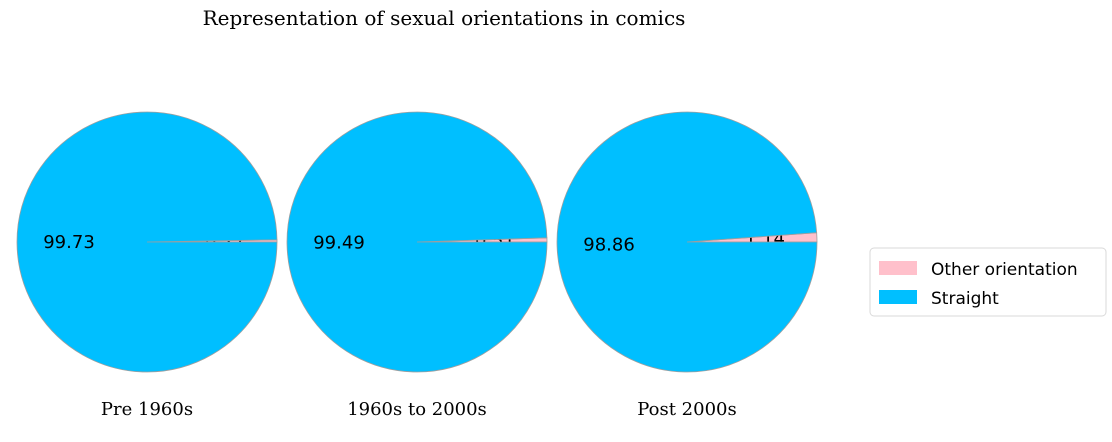 This screenshot has height=442, width=1112. What do you see at coordinates (339, 243) in the screenshot?
I see `pie-pct-label-straight: 99.49` at bounding box center [339, 243].